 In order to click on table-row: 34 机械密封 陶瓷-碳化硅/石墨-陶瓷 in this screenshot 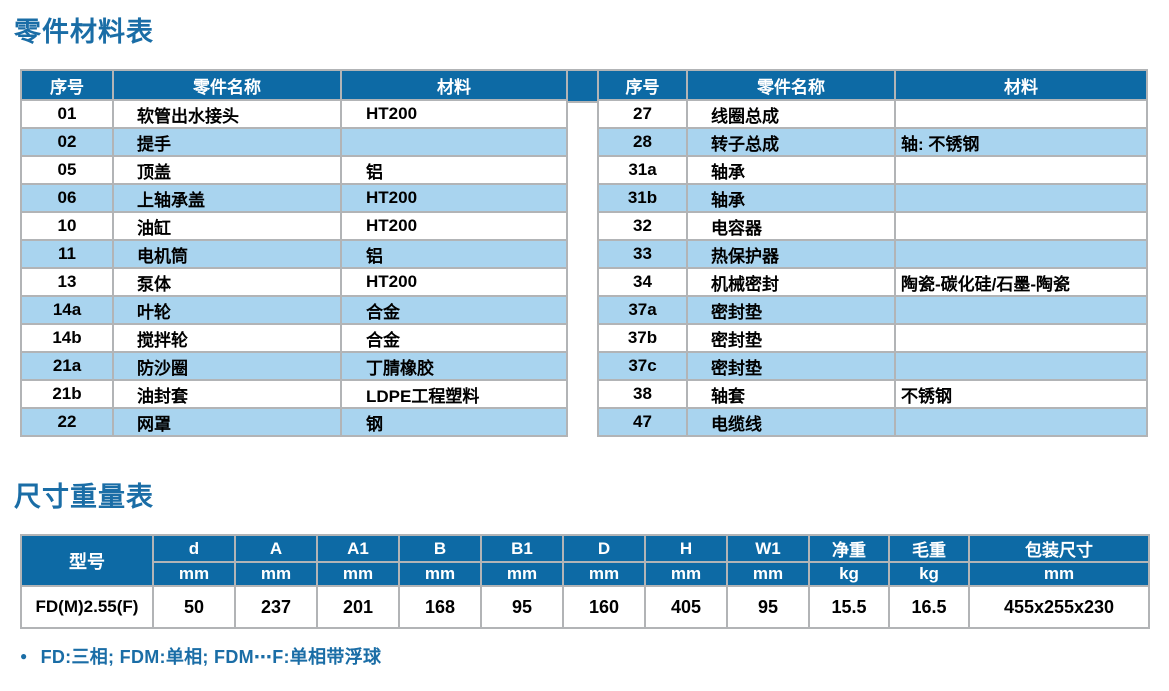, I will do `click(872, 282)`.